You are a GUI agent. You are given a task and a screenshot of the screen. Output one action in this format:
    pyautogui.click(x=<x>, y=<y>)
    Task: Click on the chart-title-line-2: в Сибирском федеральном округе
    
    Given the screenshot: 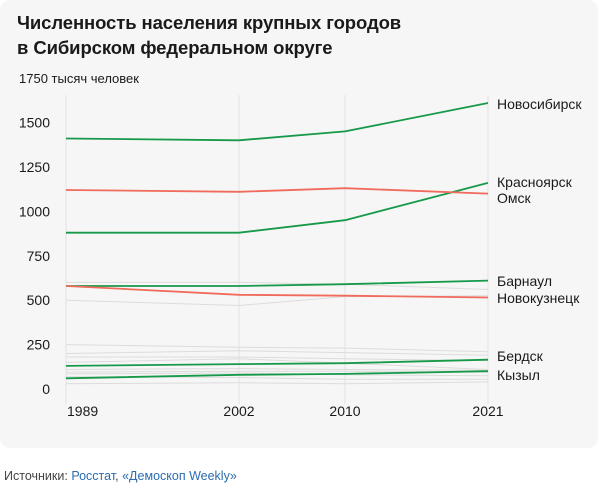 What is the action you would take?
    pyautogui.click(x=175, y=47)
    